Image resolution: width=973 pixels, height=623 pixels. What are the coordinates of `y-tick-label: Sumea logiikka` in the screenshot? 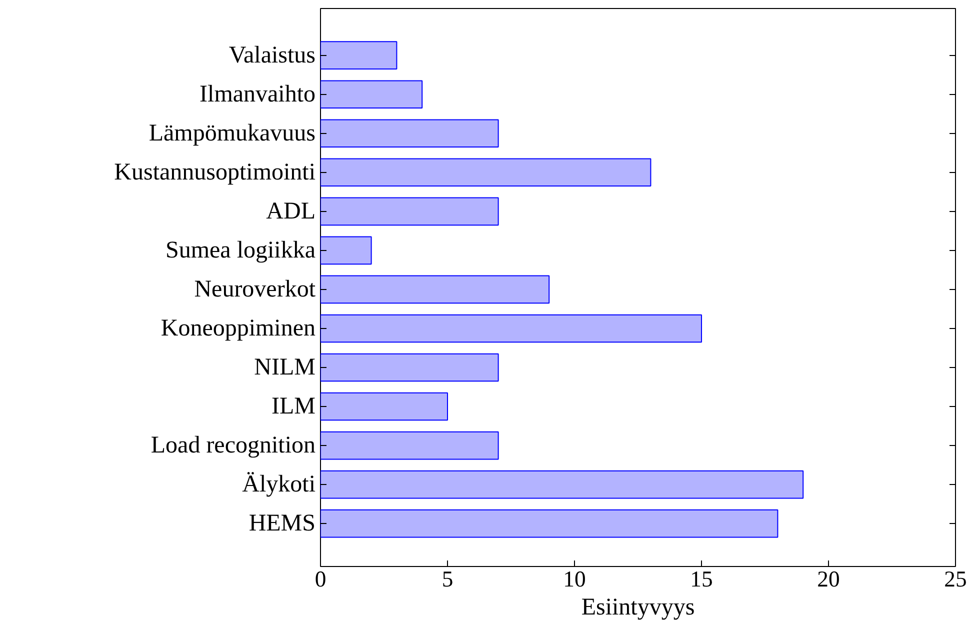 It's located at (241, 250).